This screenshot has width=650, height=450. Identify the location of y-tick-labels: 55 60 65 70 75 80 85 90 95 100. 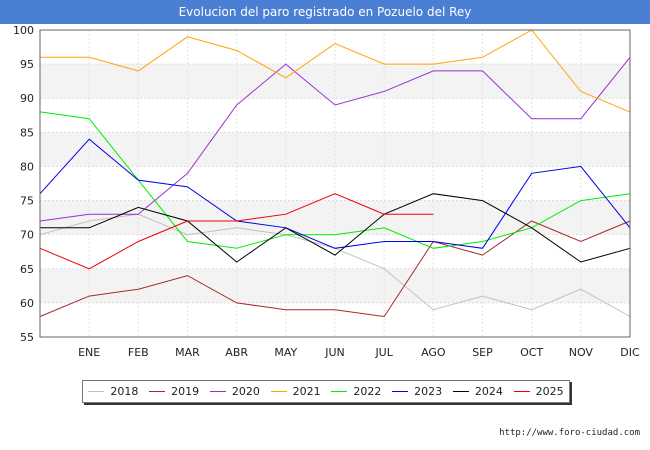
(23, 184).